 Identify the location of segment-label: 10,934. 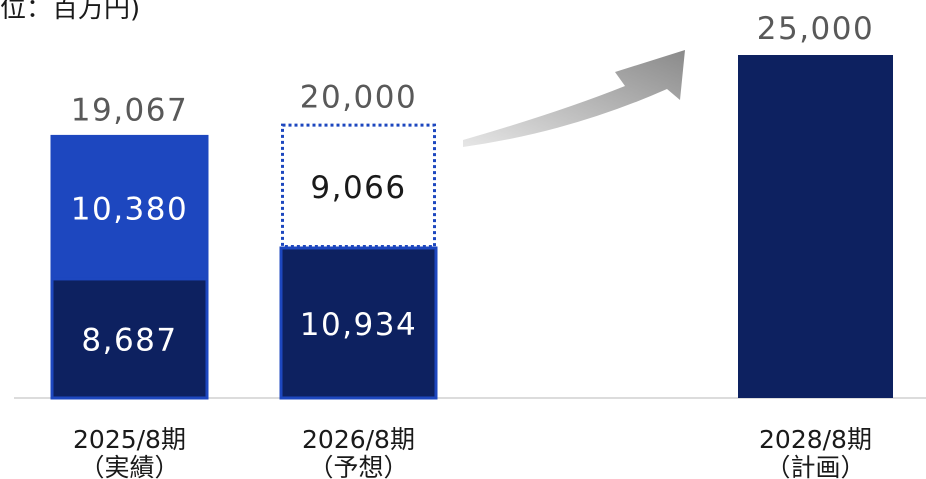
(358, 325).